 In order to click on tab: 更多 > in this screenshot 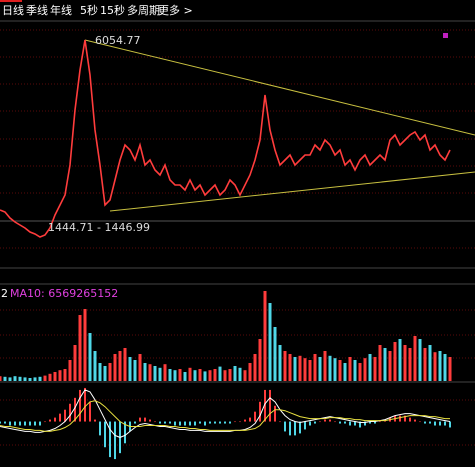, I will do `click(175, 10)`.